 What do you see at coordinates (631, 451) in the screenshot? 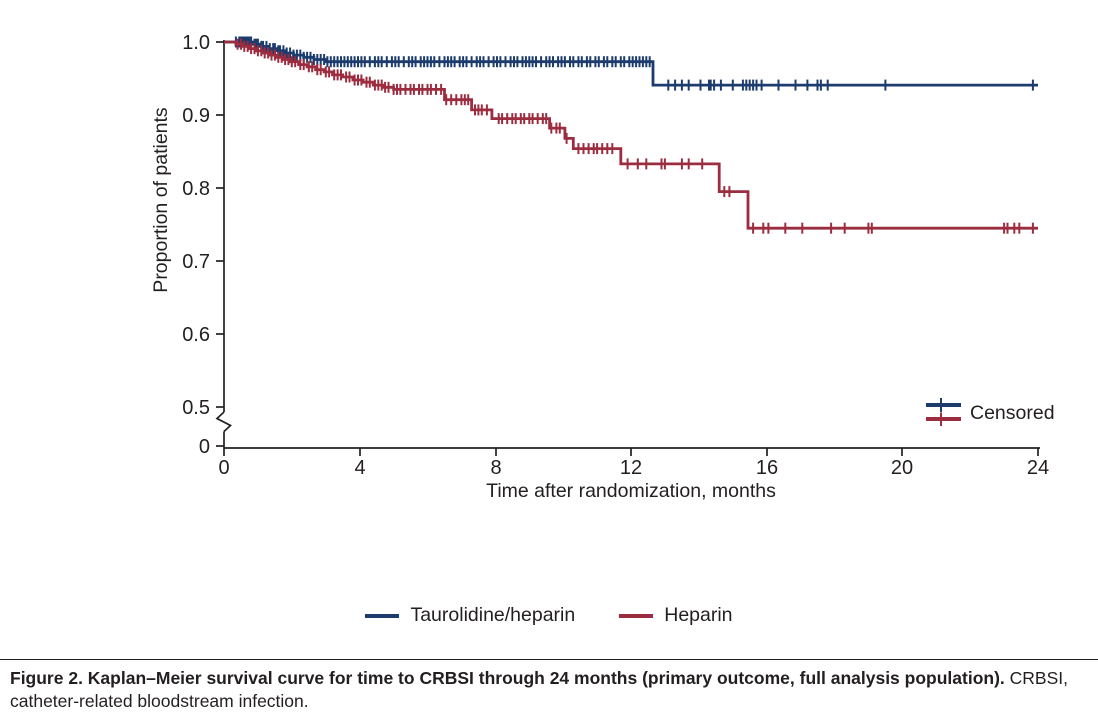
I see `x-axis` at bounding box center [631, 451].